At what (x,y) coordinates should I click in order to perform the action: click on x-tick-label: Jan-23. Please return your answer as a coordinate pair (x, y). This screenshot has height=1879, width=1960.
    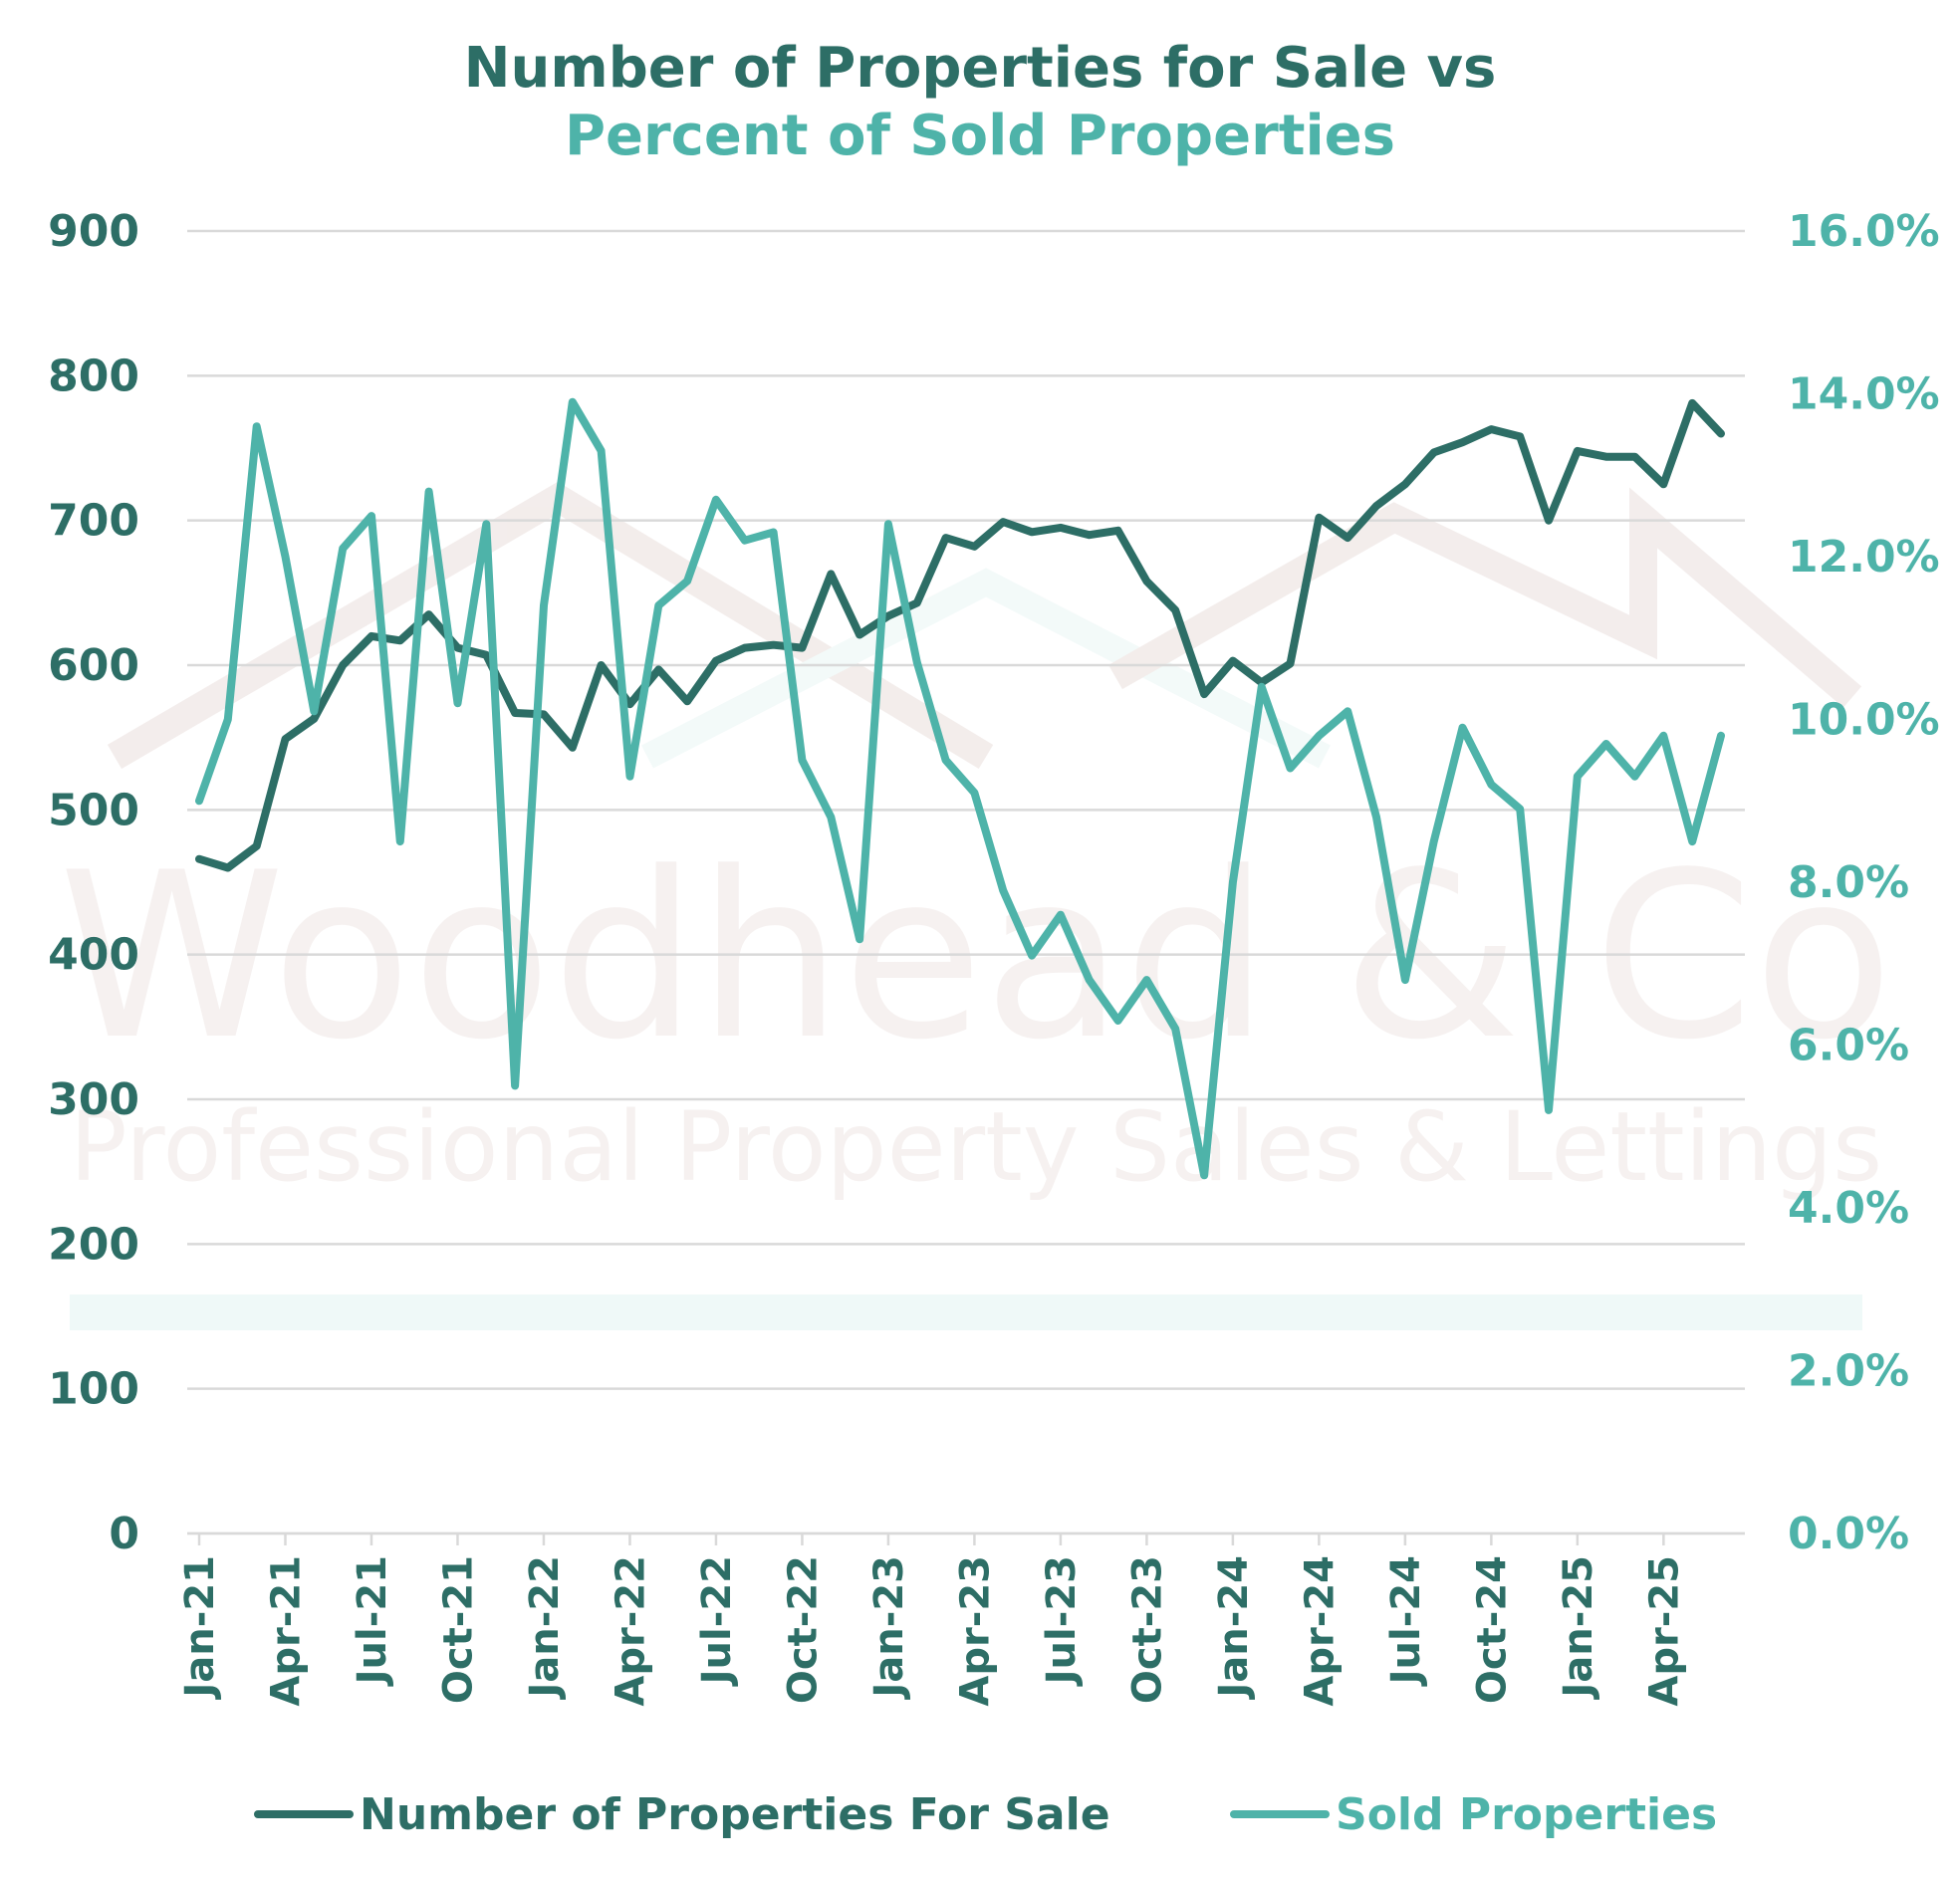
    Looking at the image, I should click on (889, 1628).